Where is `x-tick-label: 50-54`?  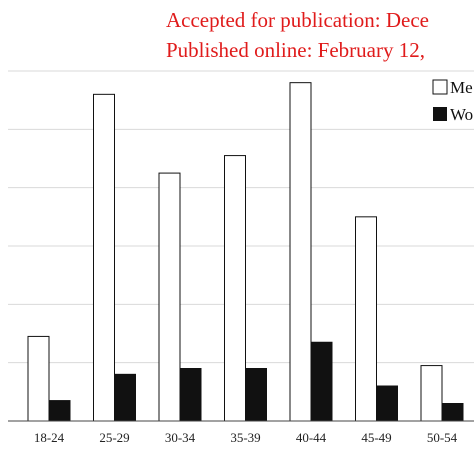
x-tick-label: 50-54 is located at coordinates (442, 437).